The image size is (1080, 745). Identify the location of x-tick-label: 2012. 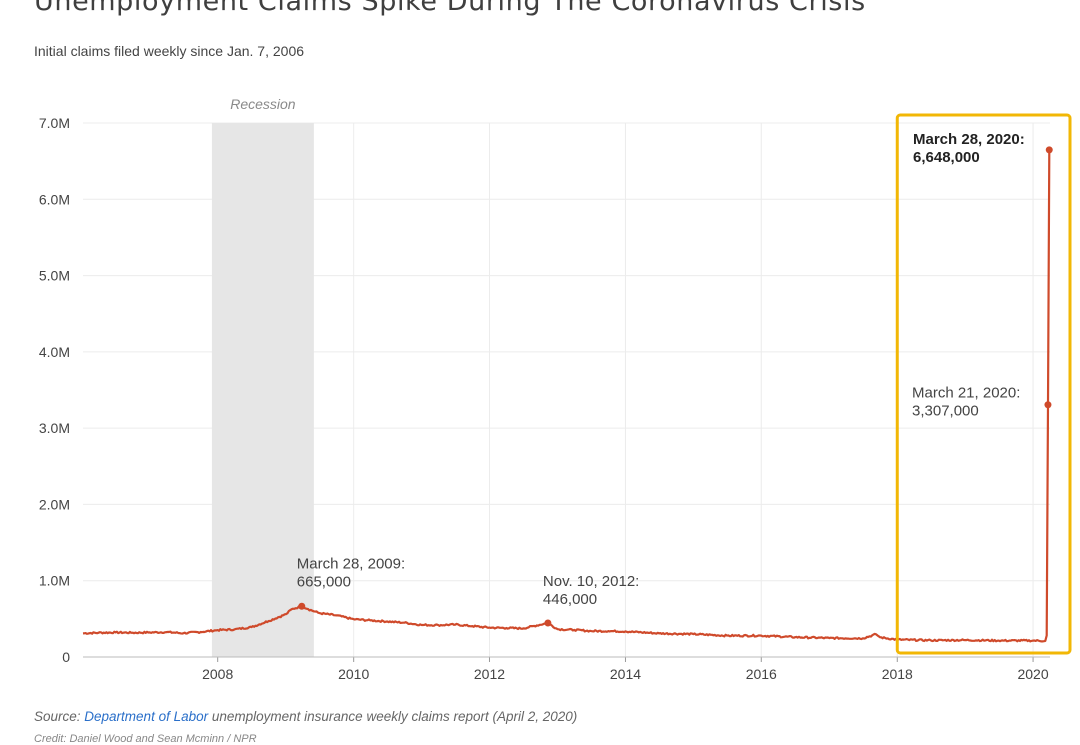
(489, 674).